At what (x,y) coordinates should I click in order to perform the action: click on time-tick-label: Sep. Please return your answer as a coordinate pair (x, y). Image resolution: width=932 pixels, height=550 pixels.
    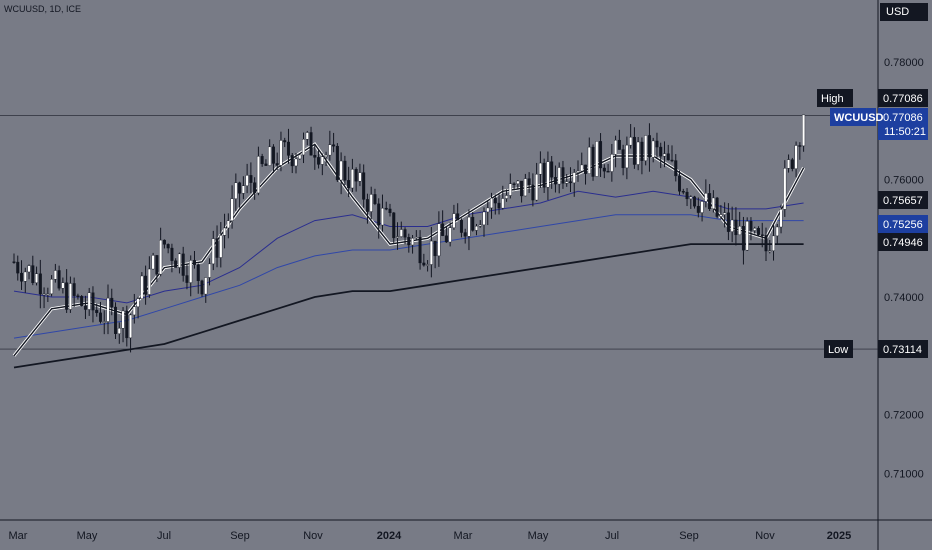
    Looking at the image, I should click on (689, 536).